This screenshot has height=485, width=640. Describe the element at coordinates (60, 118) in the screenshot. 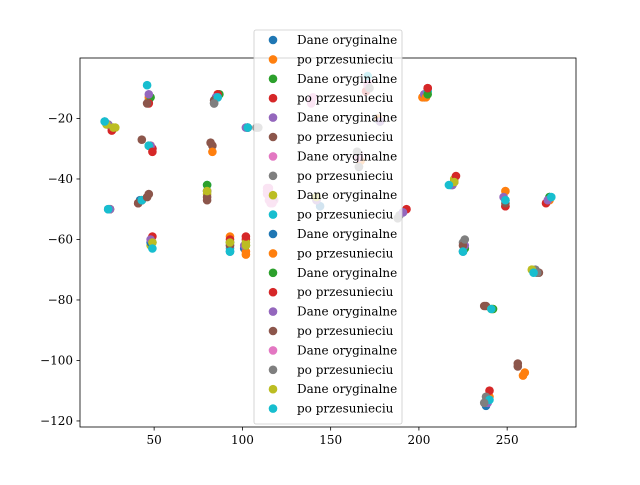

I see `y-tick-label: −20` at that location.